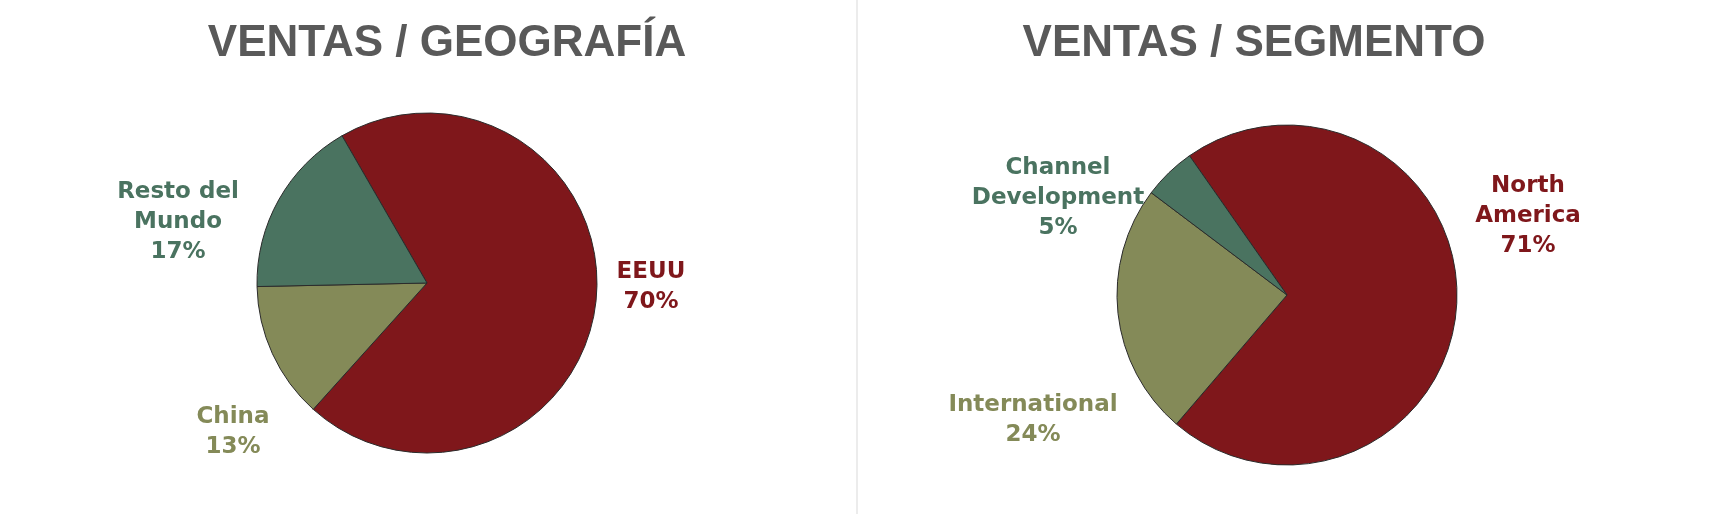 The image size is (1717, 514). Describe the element at coordinates (1254, 40) in the screenshot. I see `chart-title: VENTAS / SEGMENTO` at that location.